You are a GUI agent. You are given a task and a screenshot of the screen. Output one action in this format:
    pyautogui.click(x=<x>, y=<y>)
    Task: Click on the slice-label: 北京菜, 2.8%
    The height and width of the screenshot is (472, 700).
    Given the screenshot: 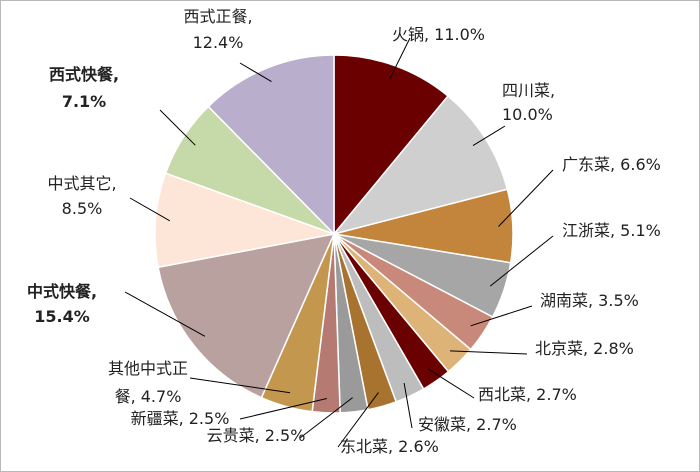 What is the action you would take?
    pyautogui.click(x=584, y=348)
    